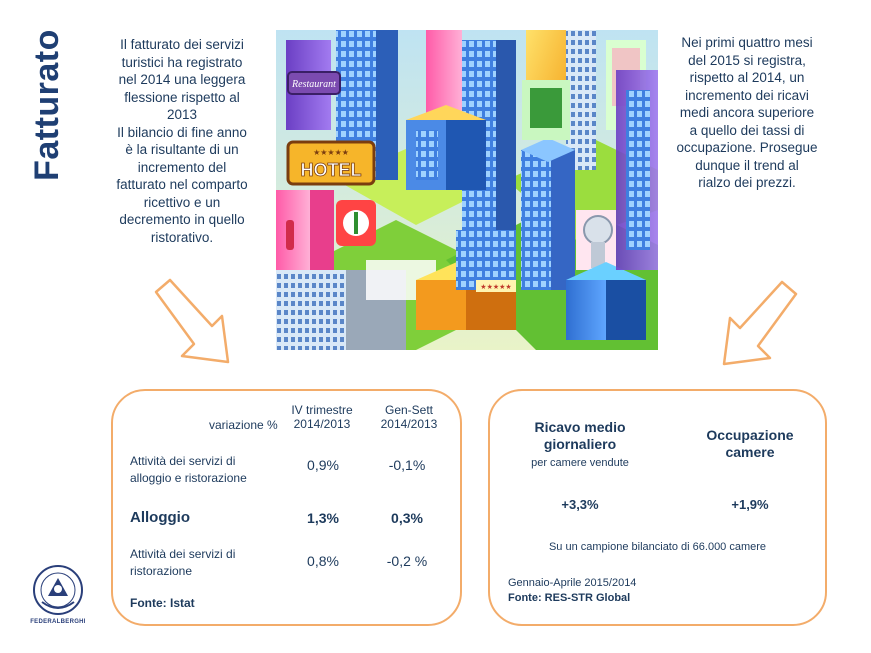  I want to click on table-cell: 0,9%, so click(323, 465).